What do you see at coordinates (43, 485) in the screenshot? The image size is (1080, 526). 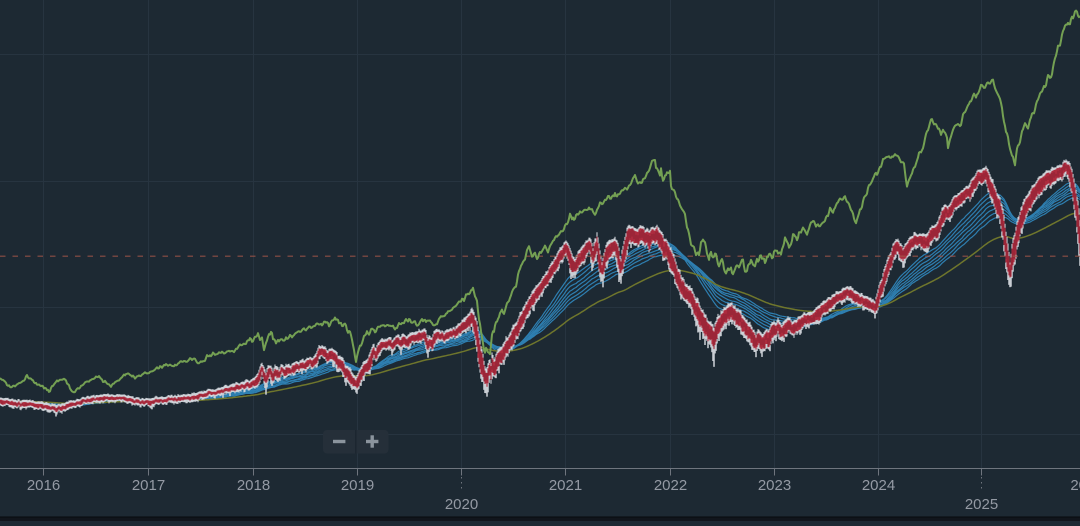 I see `svg-text: 2016` at bounding box center [43, 485].